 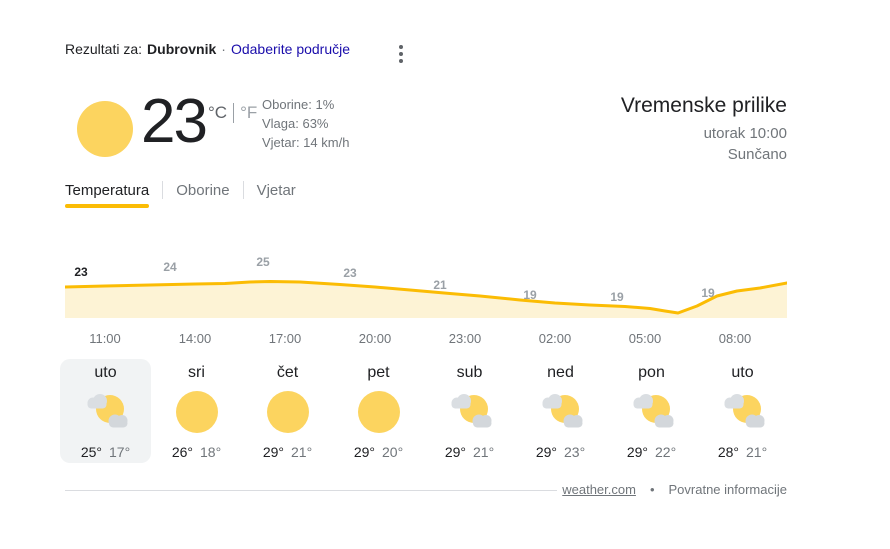 I want to click on humidity-detail: Vlaga: 63%, so click(x=295, y=123).